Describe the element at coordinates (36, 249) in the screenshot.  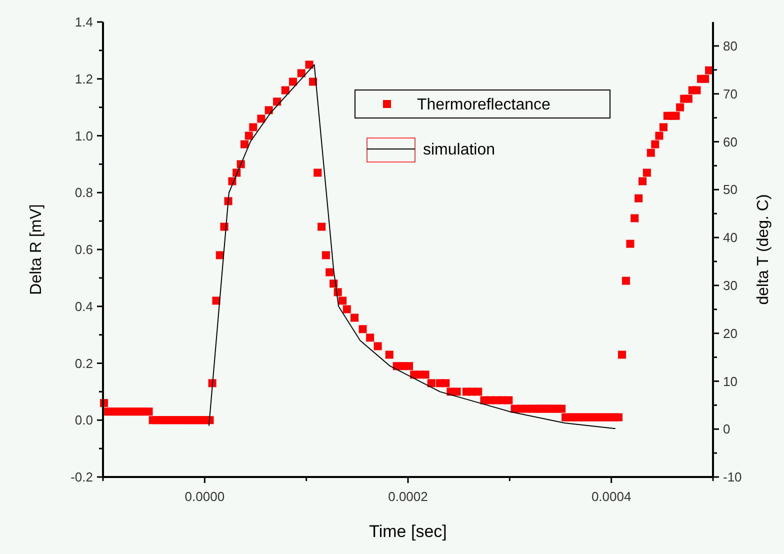
I see `y-axis-title: Delta R [mV]` at that location.